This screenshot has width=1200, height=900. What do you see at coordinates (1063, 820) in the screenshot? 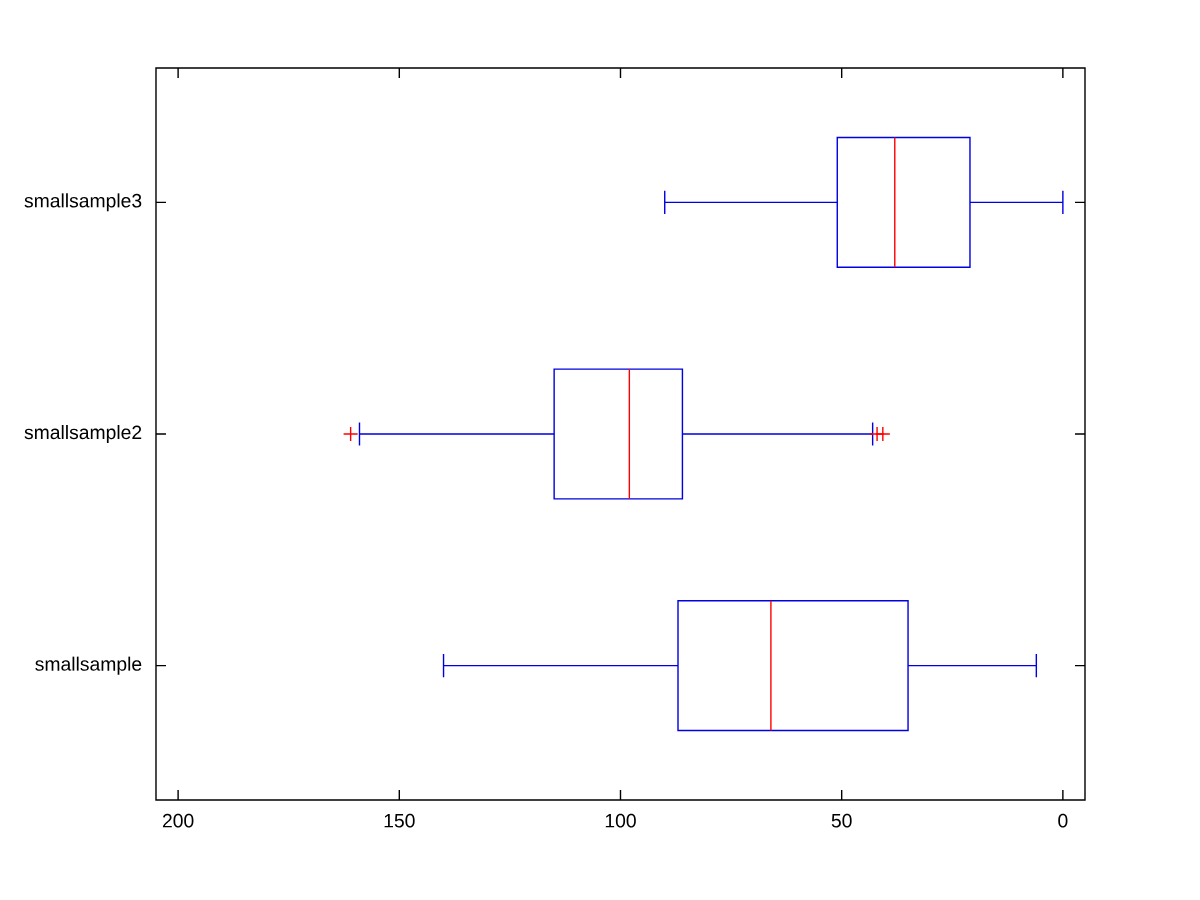
I see `x-tick-label: 0` at bounding box center [1063, 820].